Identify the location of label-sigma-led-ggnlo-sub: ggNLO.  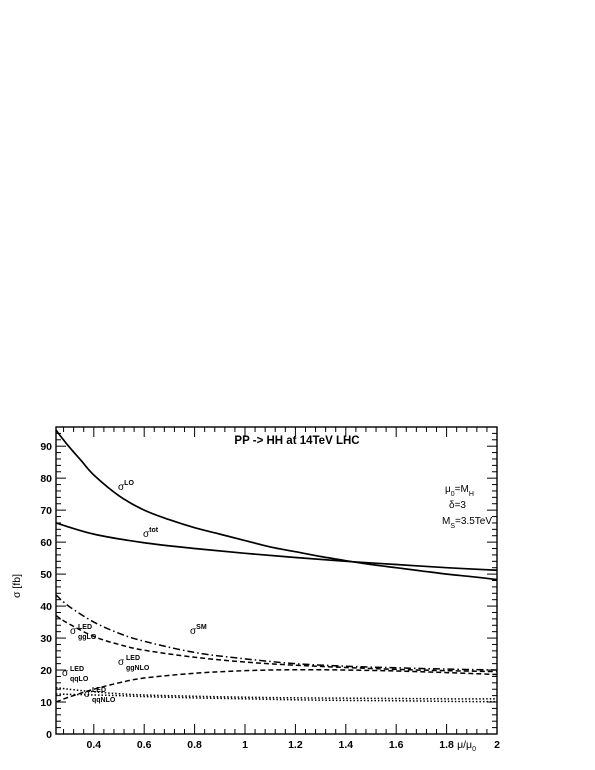
(138, 668).